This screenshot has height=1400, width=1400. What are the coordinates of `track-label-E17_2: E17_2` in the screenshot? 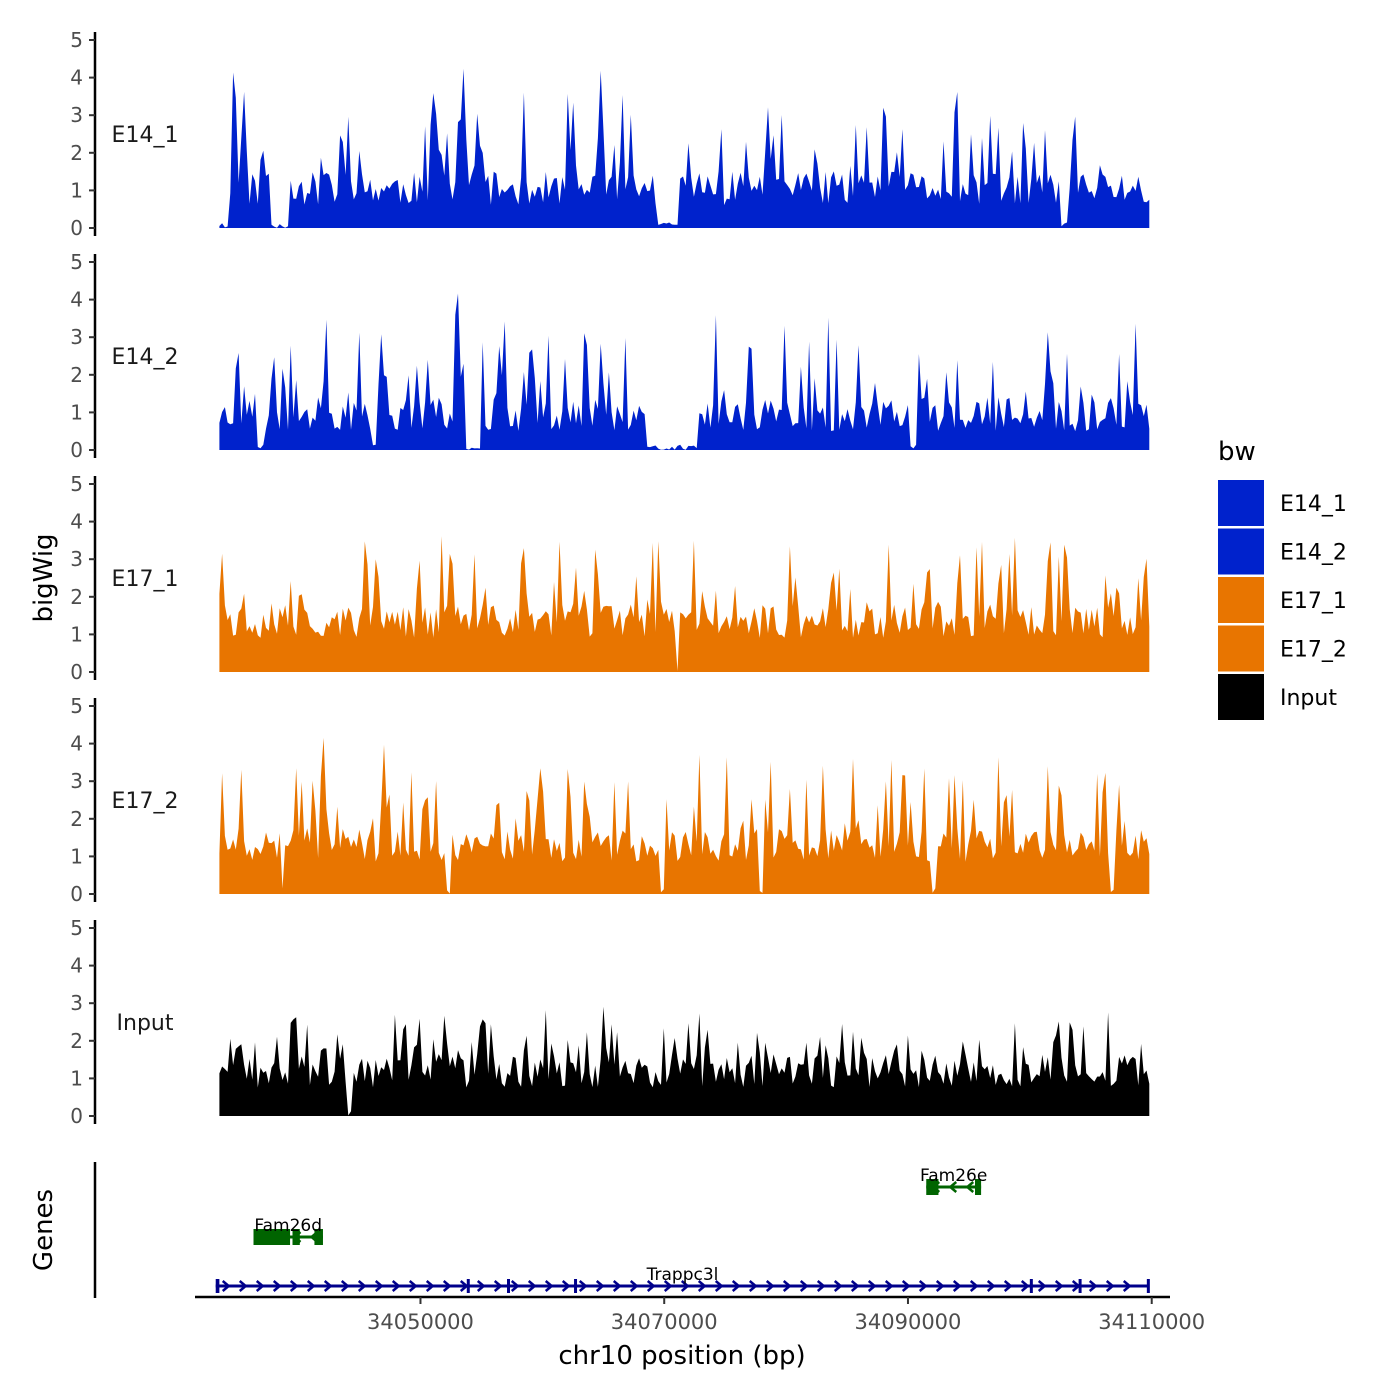 It's located at (145, 801).